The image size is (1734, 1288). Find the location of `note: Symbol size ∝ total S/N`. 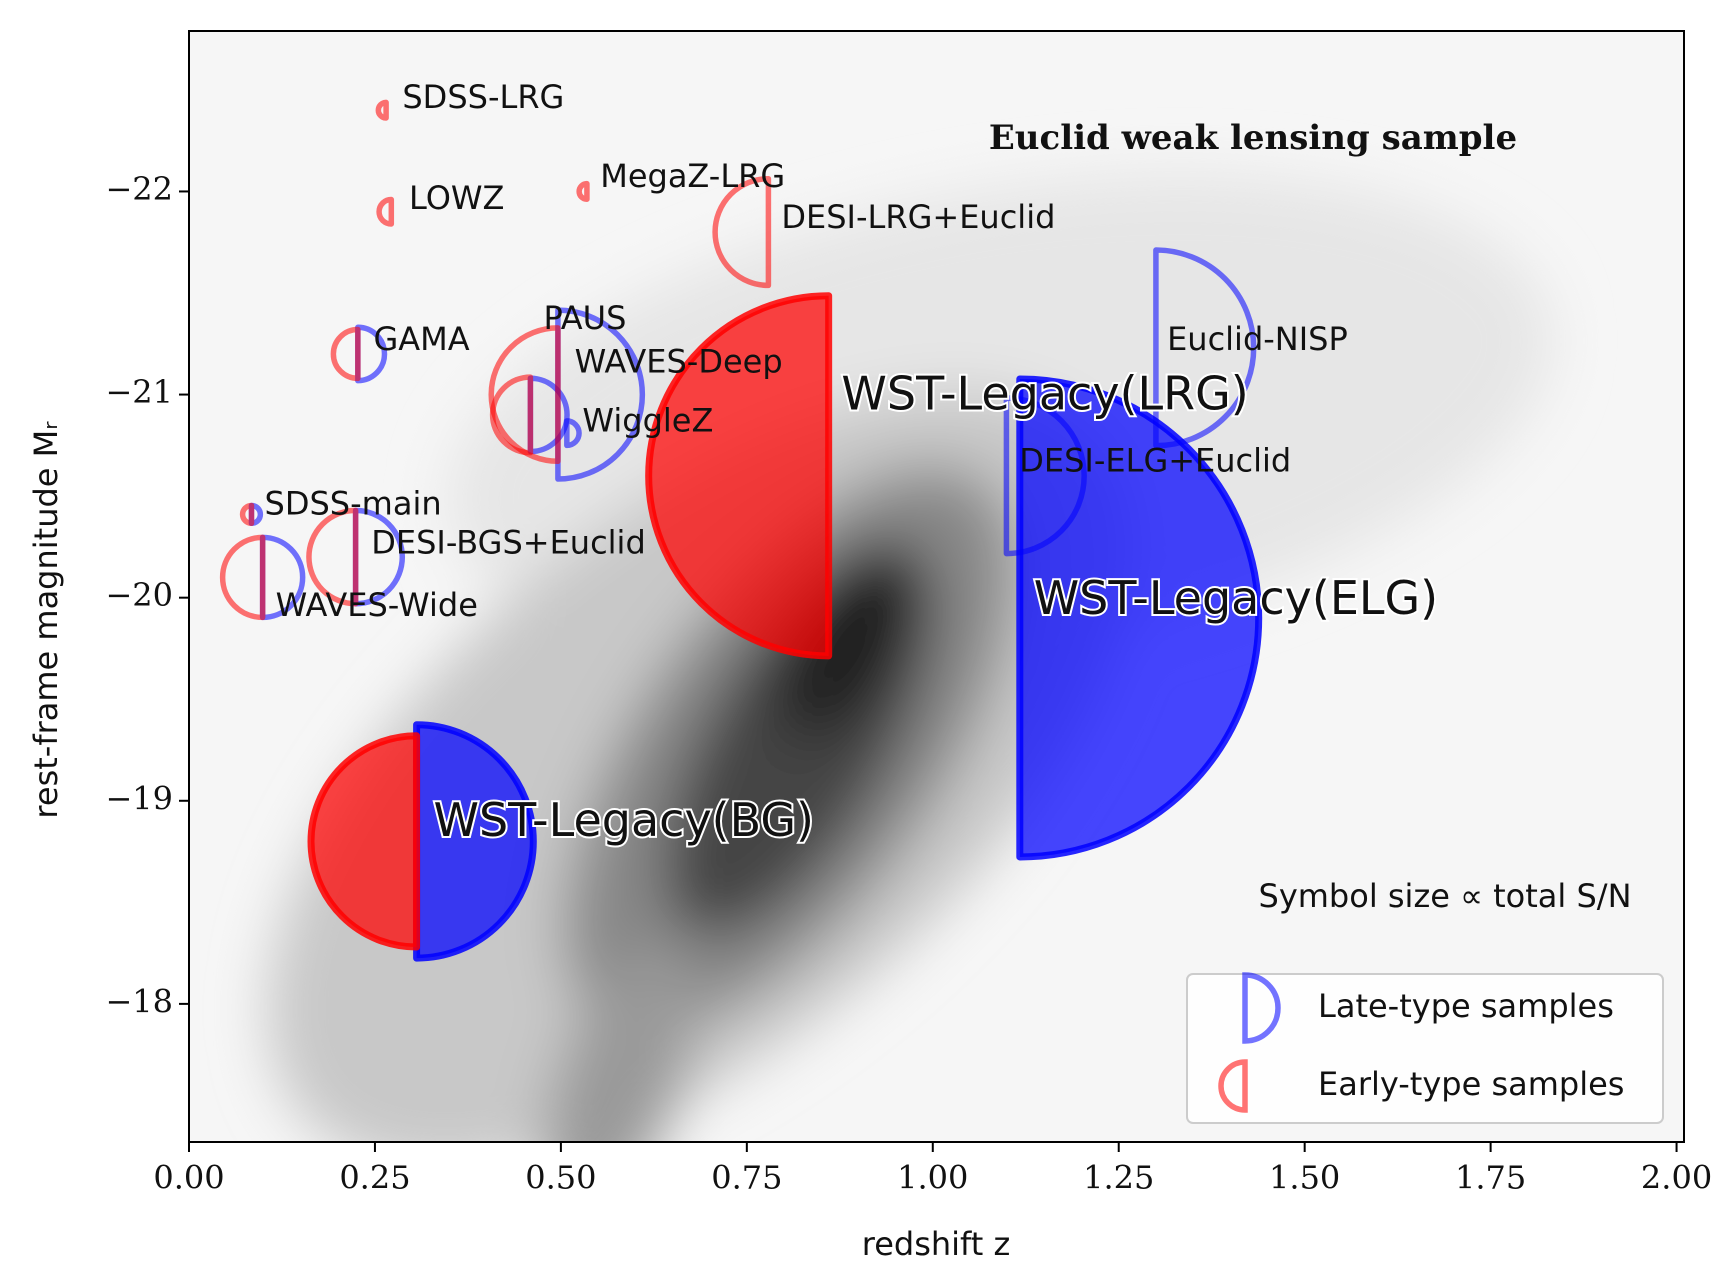

note: Symbol size ∝ total S/N is located at coordinates (1445, 896).